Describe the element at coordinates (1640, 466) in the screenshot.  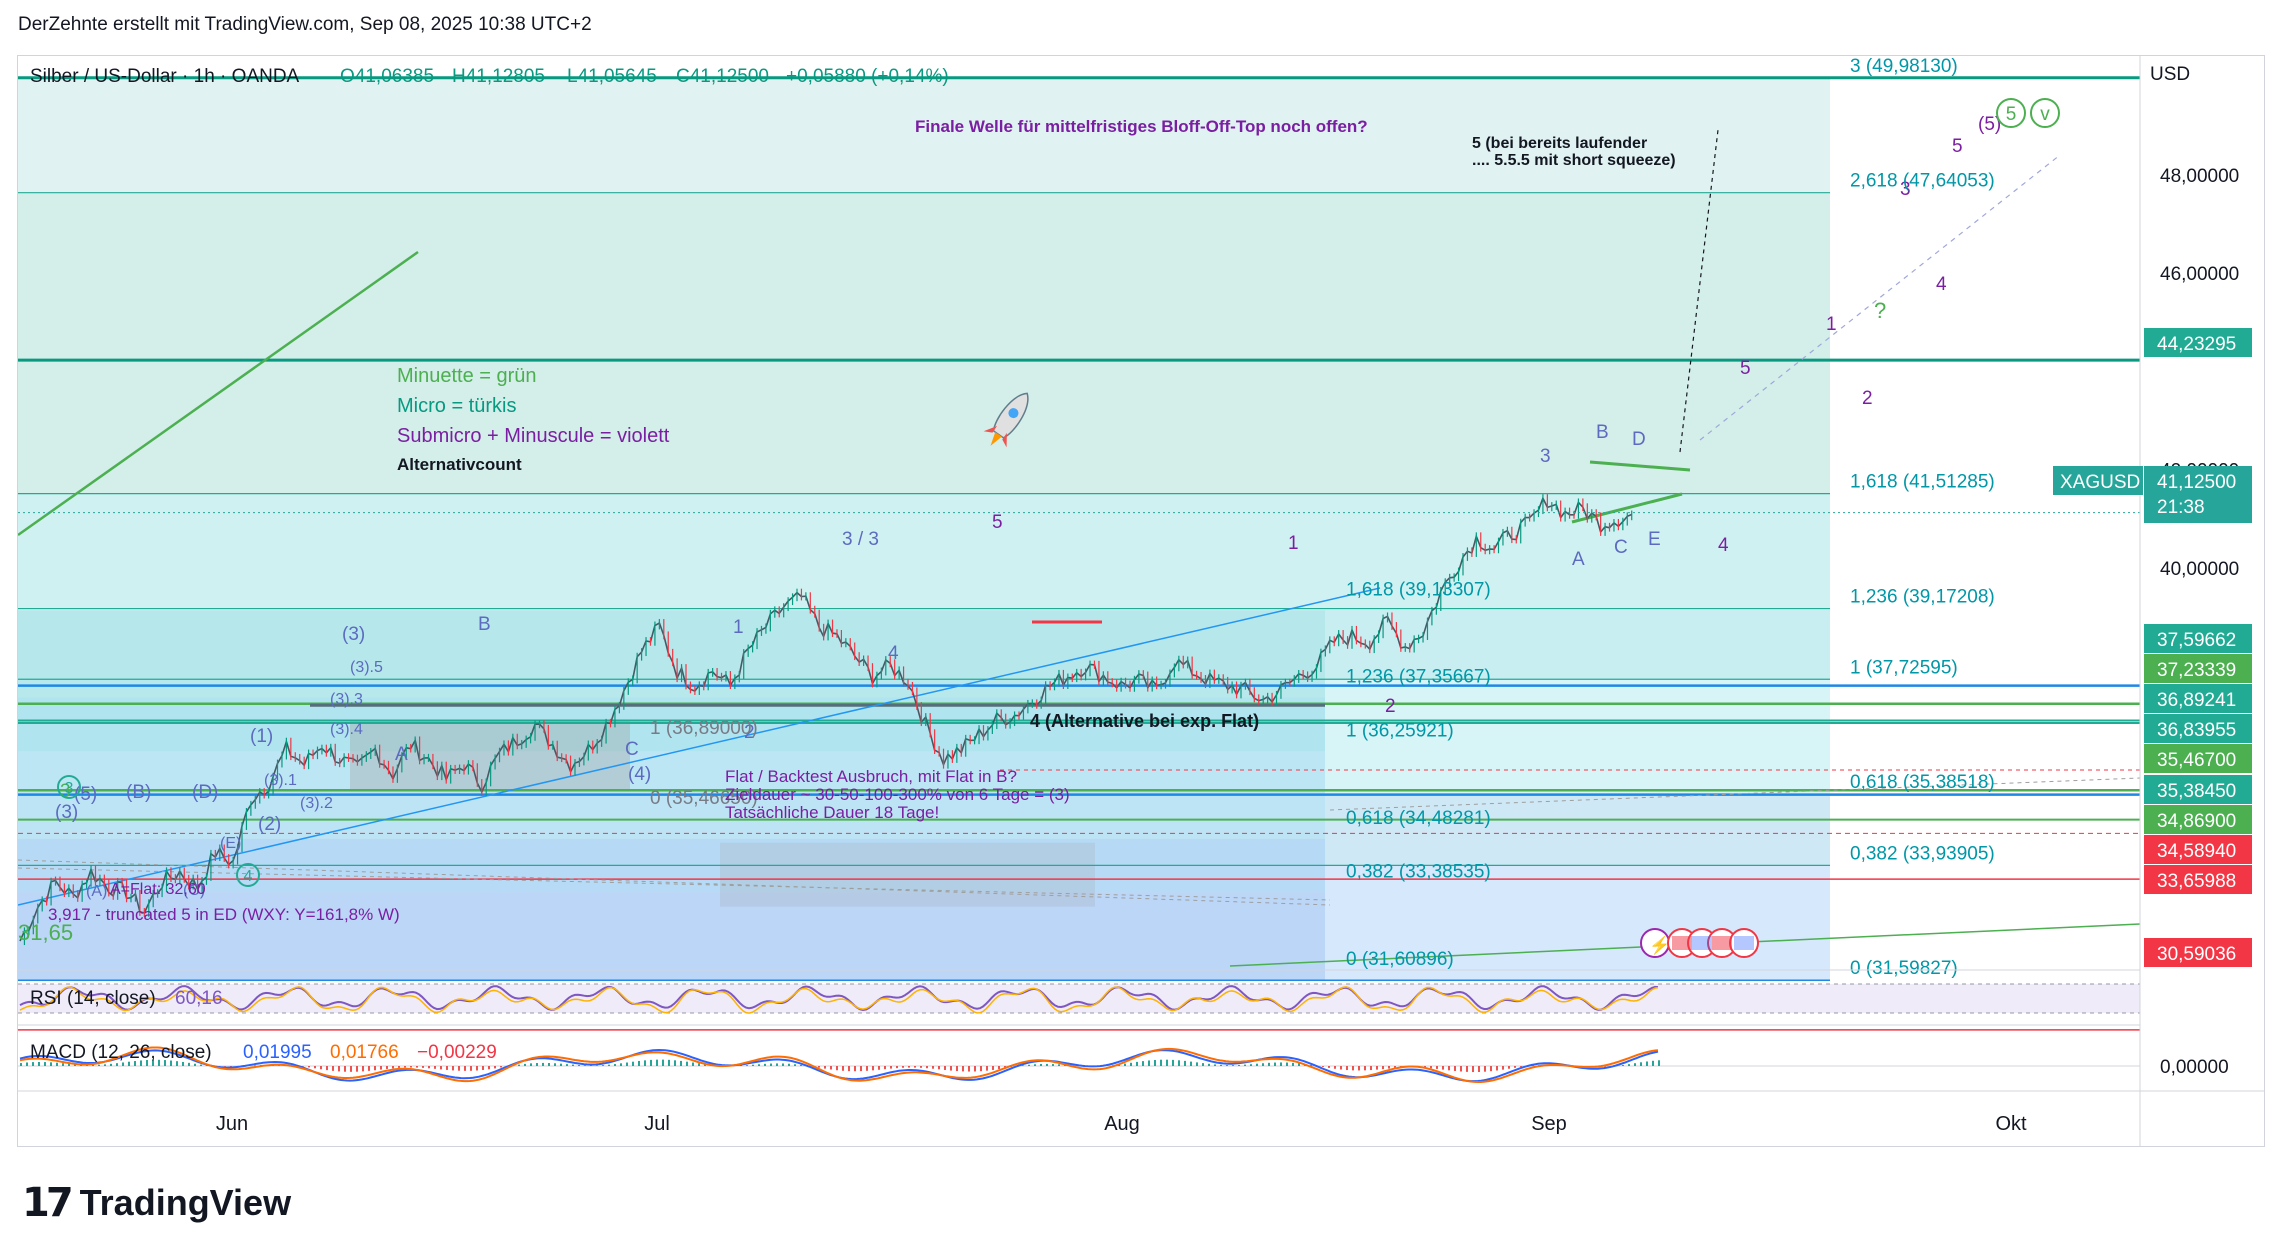
I see `triangle-line` at that location.